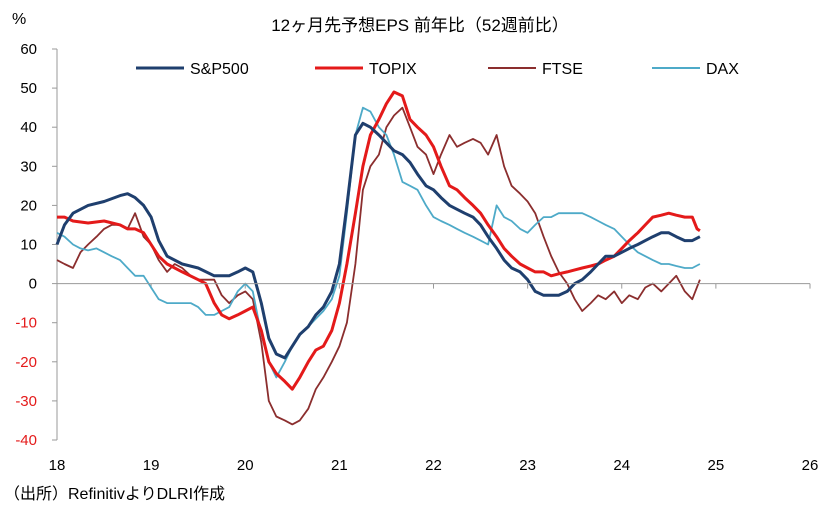 The image size is (819, 513). I want to click on chart-title: 12ヶ月先予想EPS 前年比（52週前比）, so click(420, 25).